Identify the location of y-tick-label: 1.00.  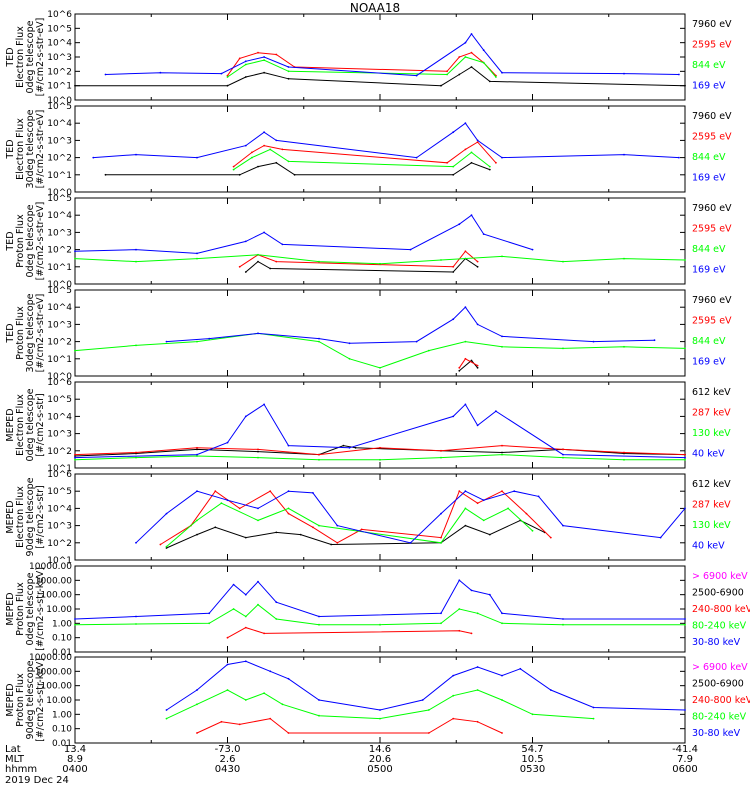
(62, 715).